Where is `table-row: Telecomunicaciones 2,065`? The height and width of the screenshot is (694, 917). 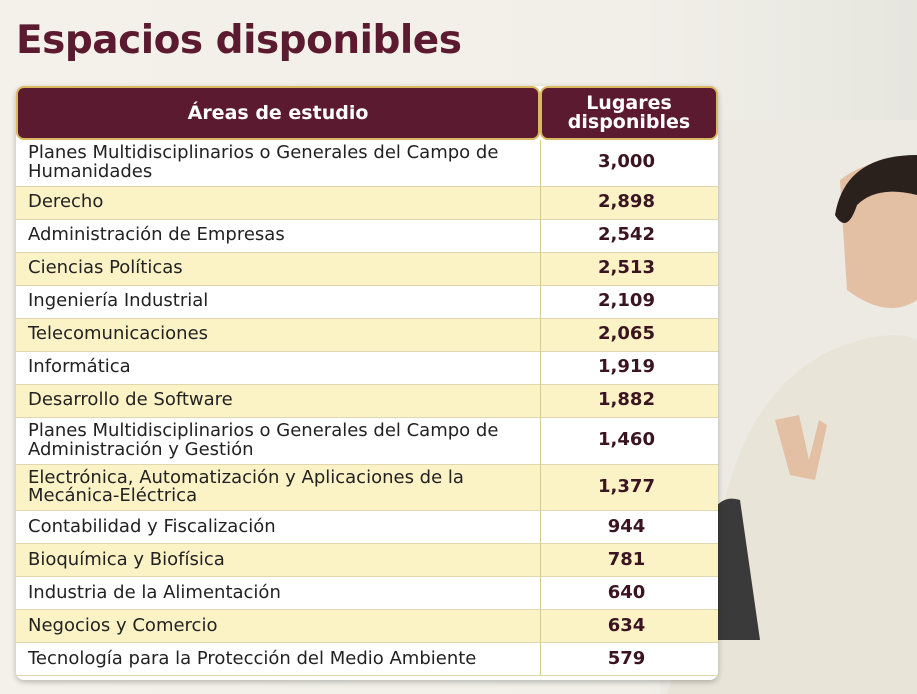
table-row: Telecomunicaciones 2,065 is located at coordinates (367, 335).